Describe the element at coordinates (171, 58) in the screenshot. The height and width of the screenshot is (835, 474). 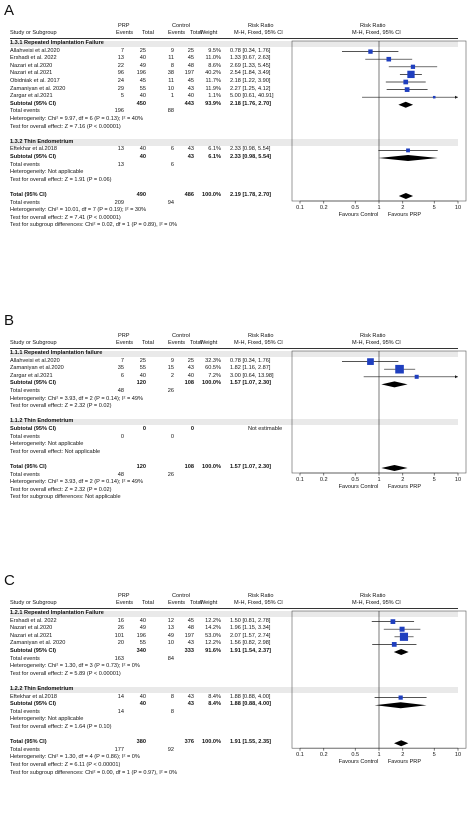
I see `cell-ctrl-events: 11` at that location.